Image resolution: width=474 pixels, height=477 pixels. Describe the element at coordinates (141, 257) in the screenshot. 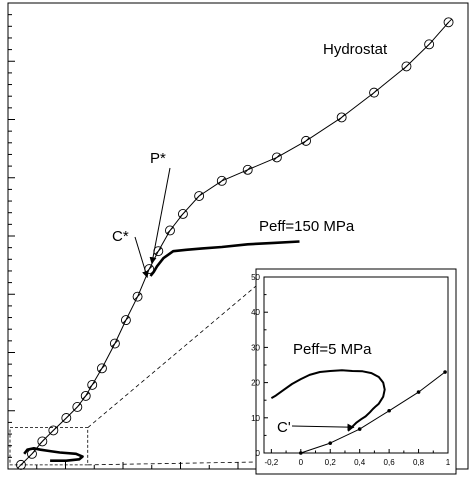

I see `arrow-c-star` at that location.